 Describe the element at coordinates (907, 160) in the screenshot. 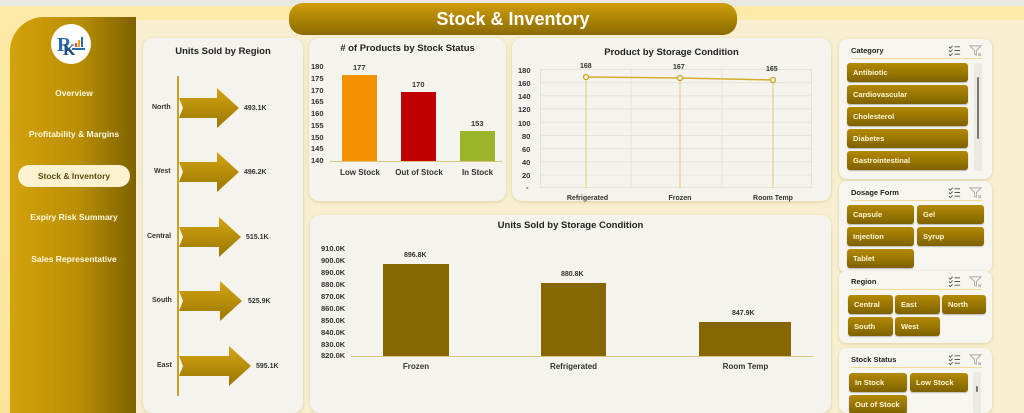

I see `slicer-item-gastrointestinal: Gastrointestinal` at that location.